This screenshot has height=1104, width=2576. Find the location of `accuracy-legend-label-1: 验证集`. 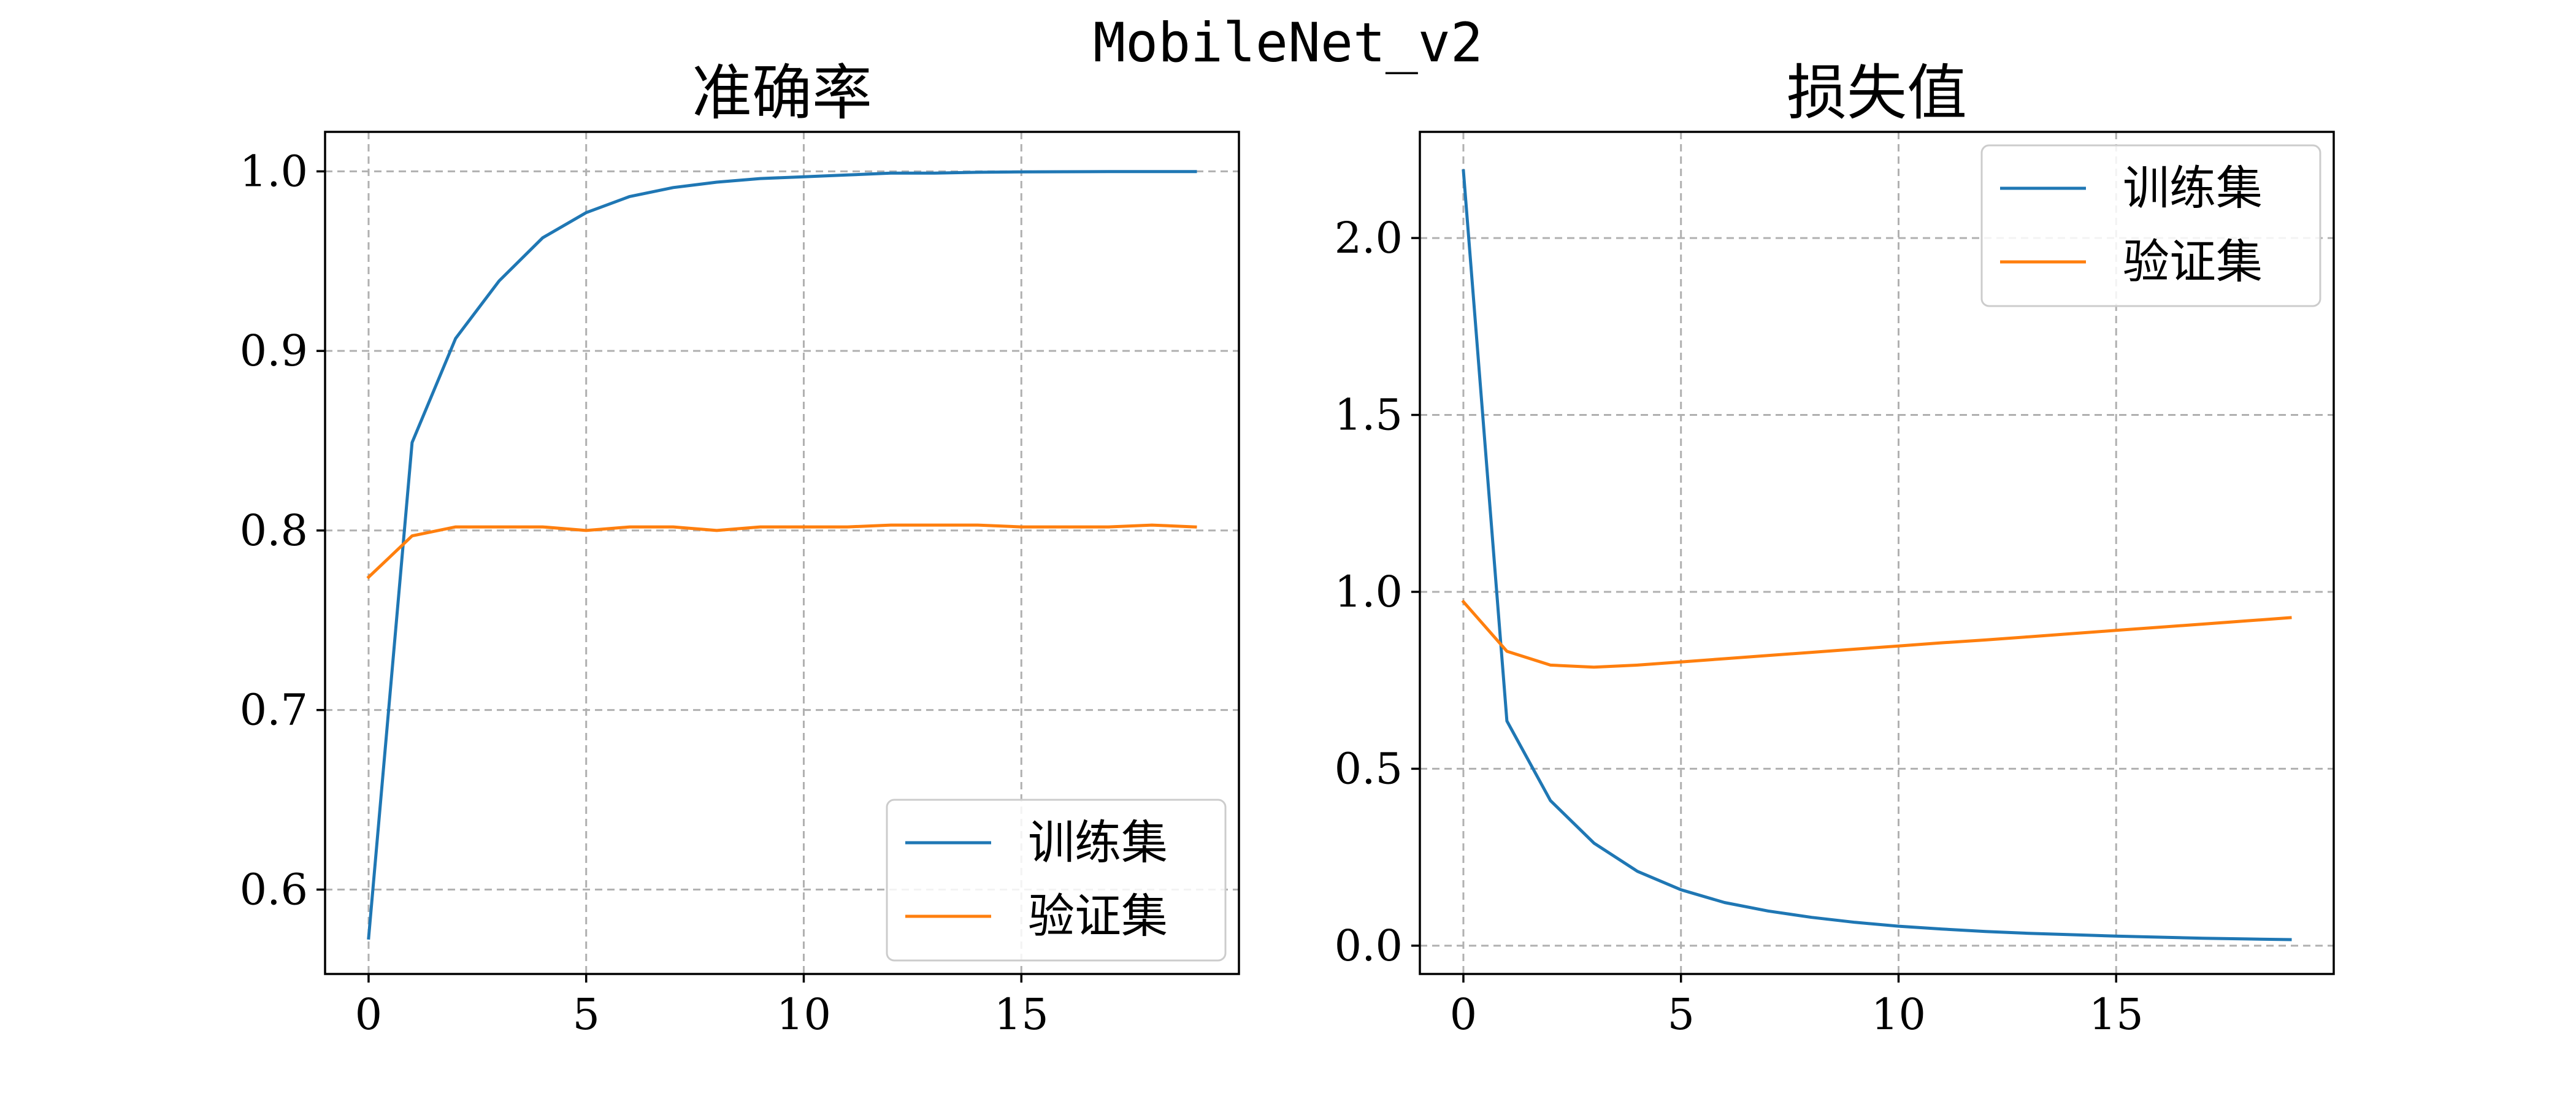

accuracy-legend-label-1: 验证集 is located at coordinates (1098, 916).